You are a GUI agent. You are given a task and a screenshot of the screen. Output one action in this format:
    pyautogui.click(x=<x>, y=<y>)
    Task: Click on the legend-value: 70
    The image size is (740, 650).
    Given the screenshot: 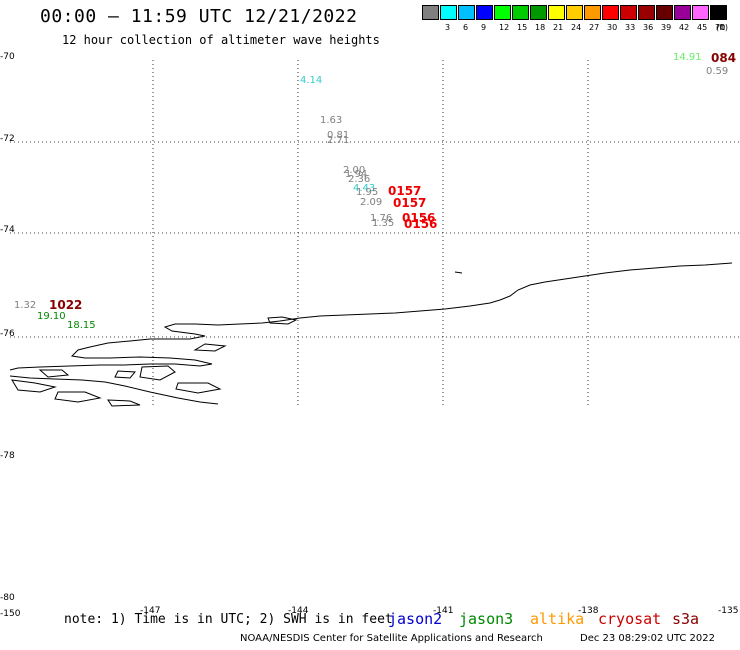 What is the action you would take?
    pyautogui.click(x=720, y=27)
    